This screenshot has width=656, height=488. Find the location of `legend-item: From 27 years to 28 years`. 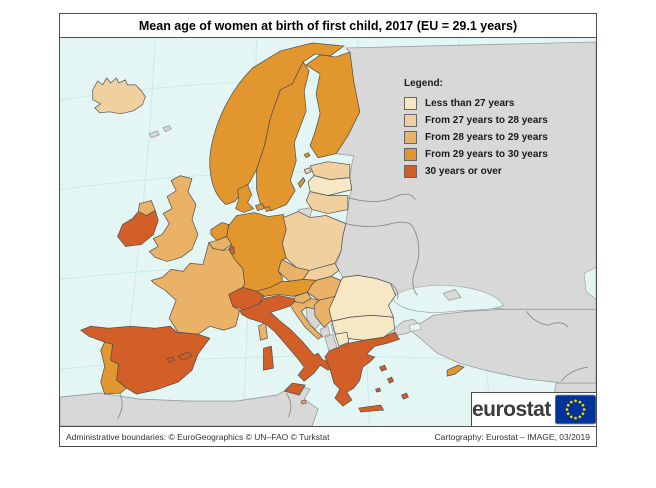

legend-item: From 27 years to 28 years is located at coordinates (494, 120).